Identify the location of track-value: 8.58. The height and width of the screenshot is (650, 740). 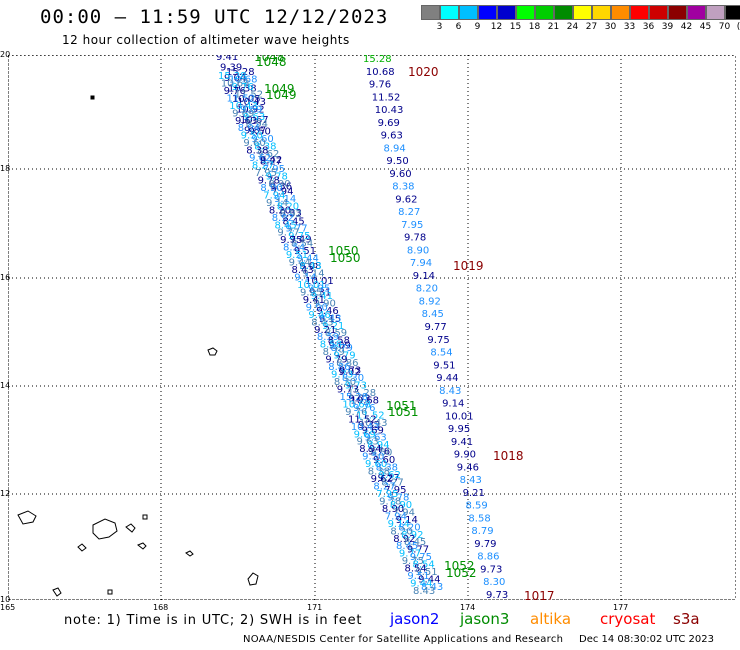
(479, 518).